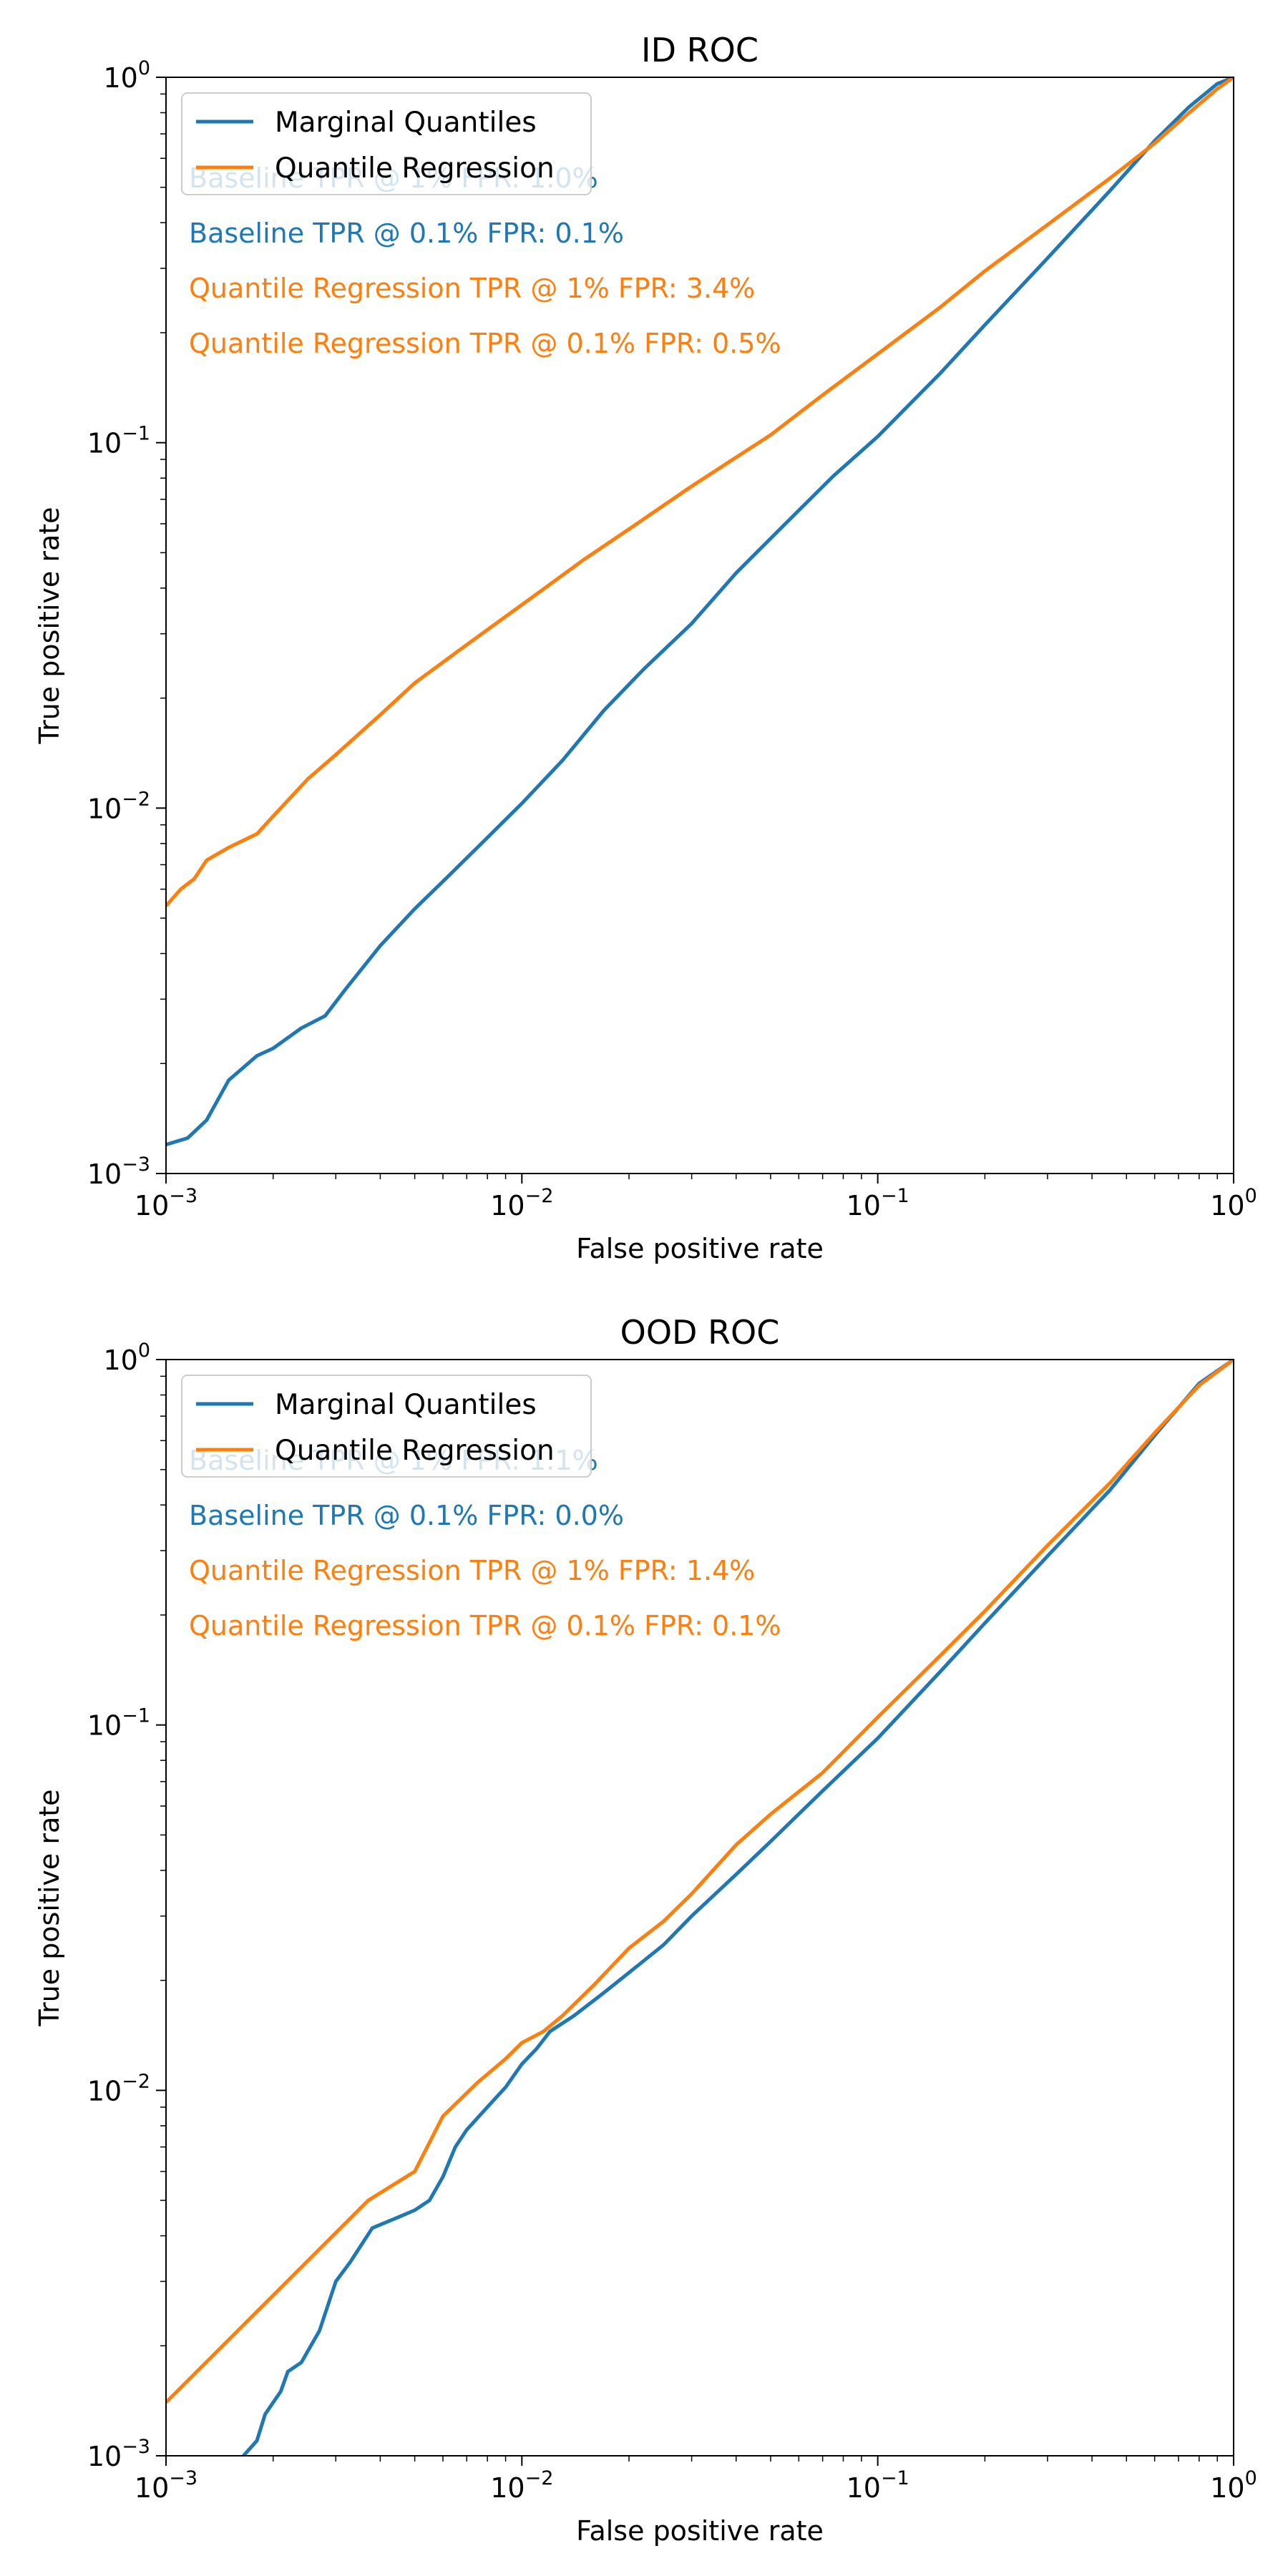 Image resolution: width=1288 pixels, height=2576 pixels. I want to click on tpr-annotation: Quantile Regression TPR @ 1% FPR: 1.4%, so click(472, 1570).